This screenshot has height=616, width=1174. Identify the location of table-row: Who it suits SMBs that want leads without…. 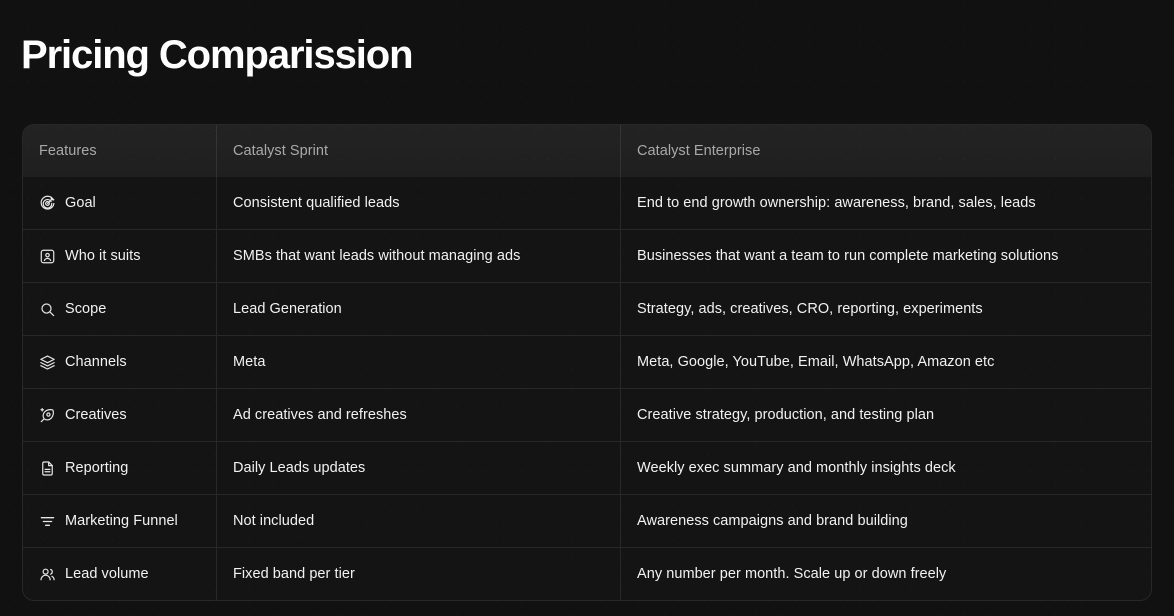
(587, 255).